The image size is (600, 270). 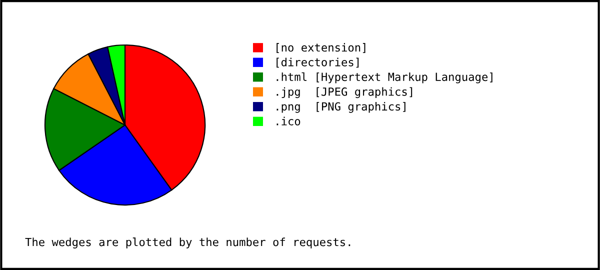 I want to click on legend-label: .png [PNG graphics], so click(x=341, y=107).